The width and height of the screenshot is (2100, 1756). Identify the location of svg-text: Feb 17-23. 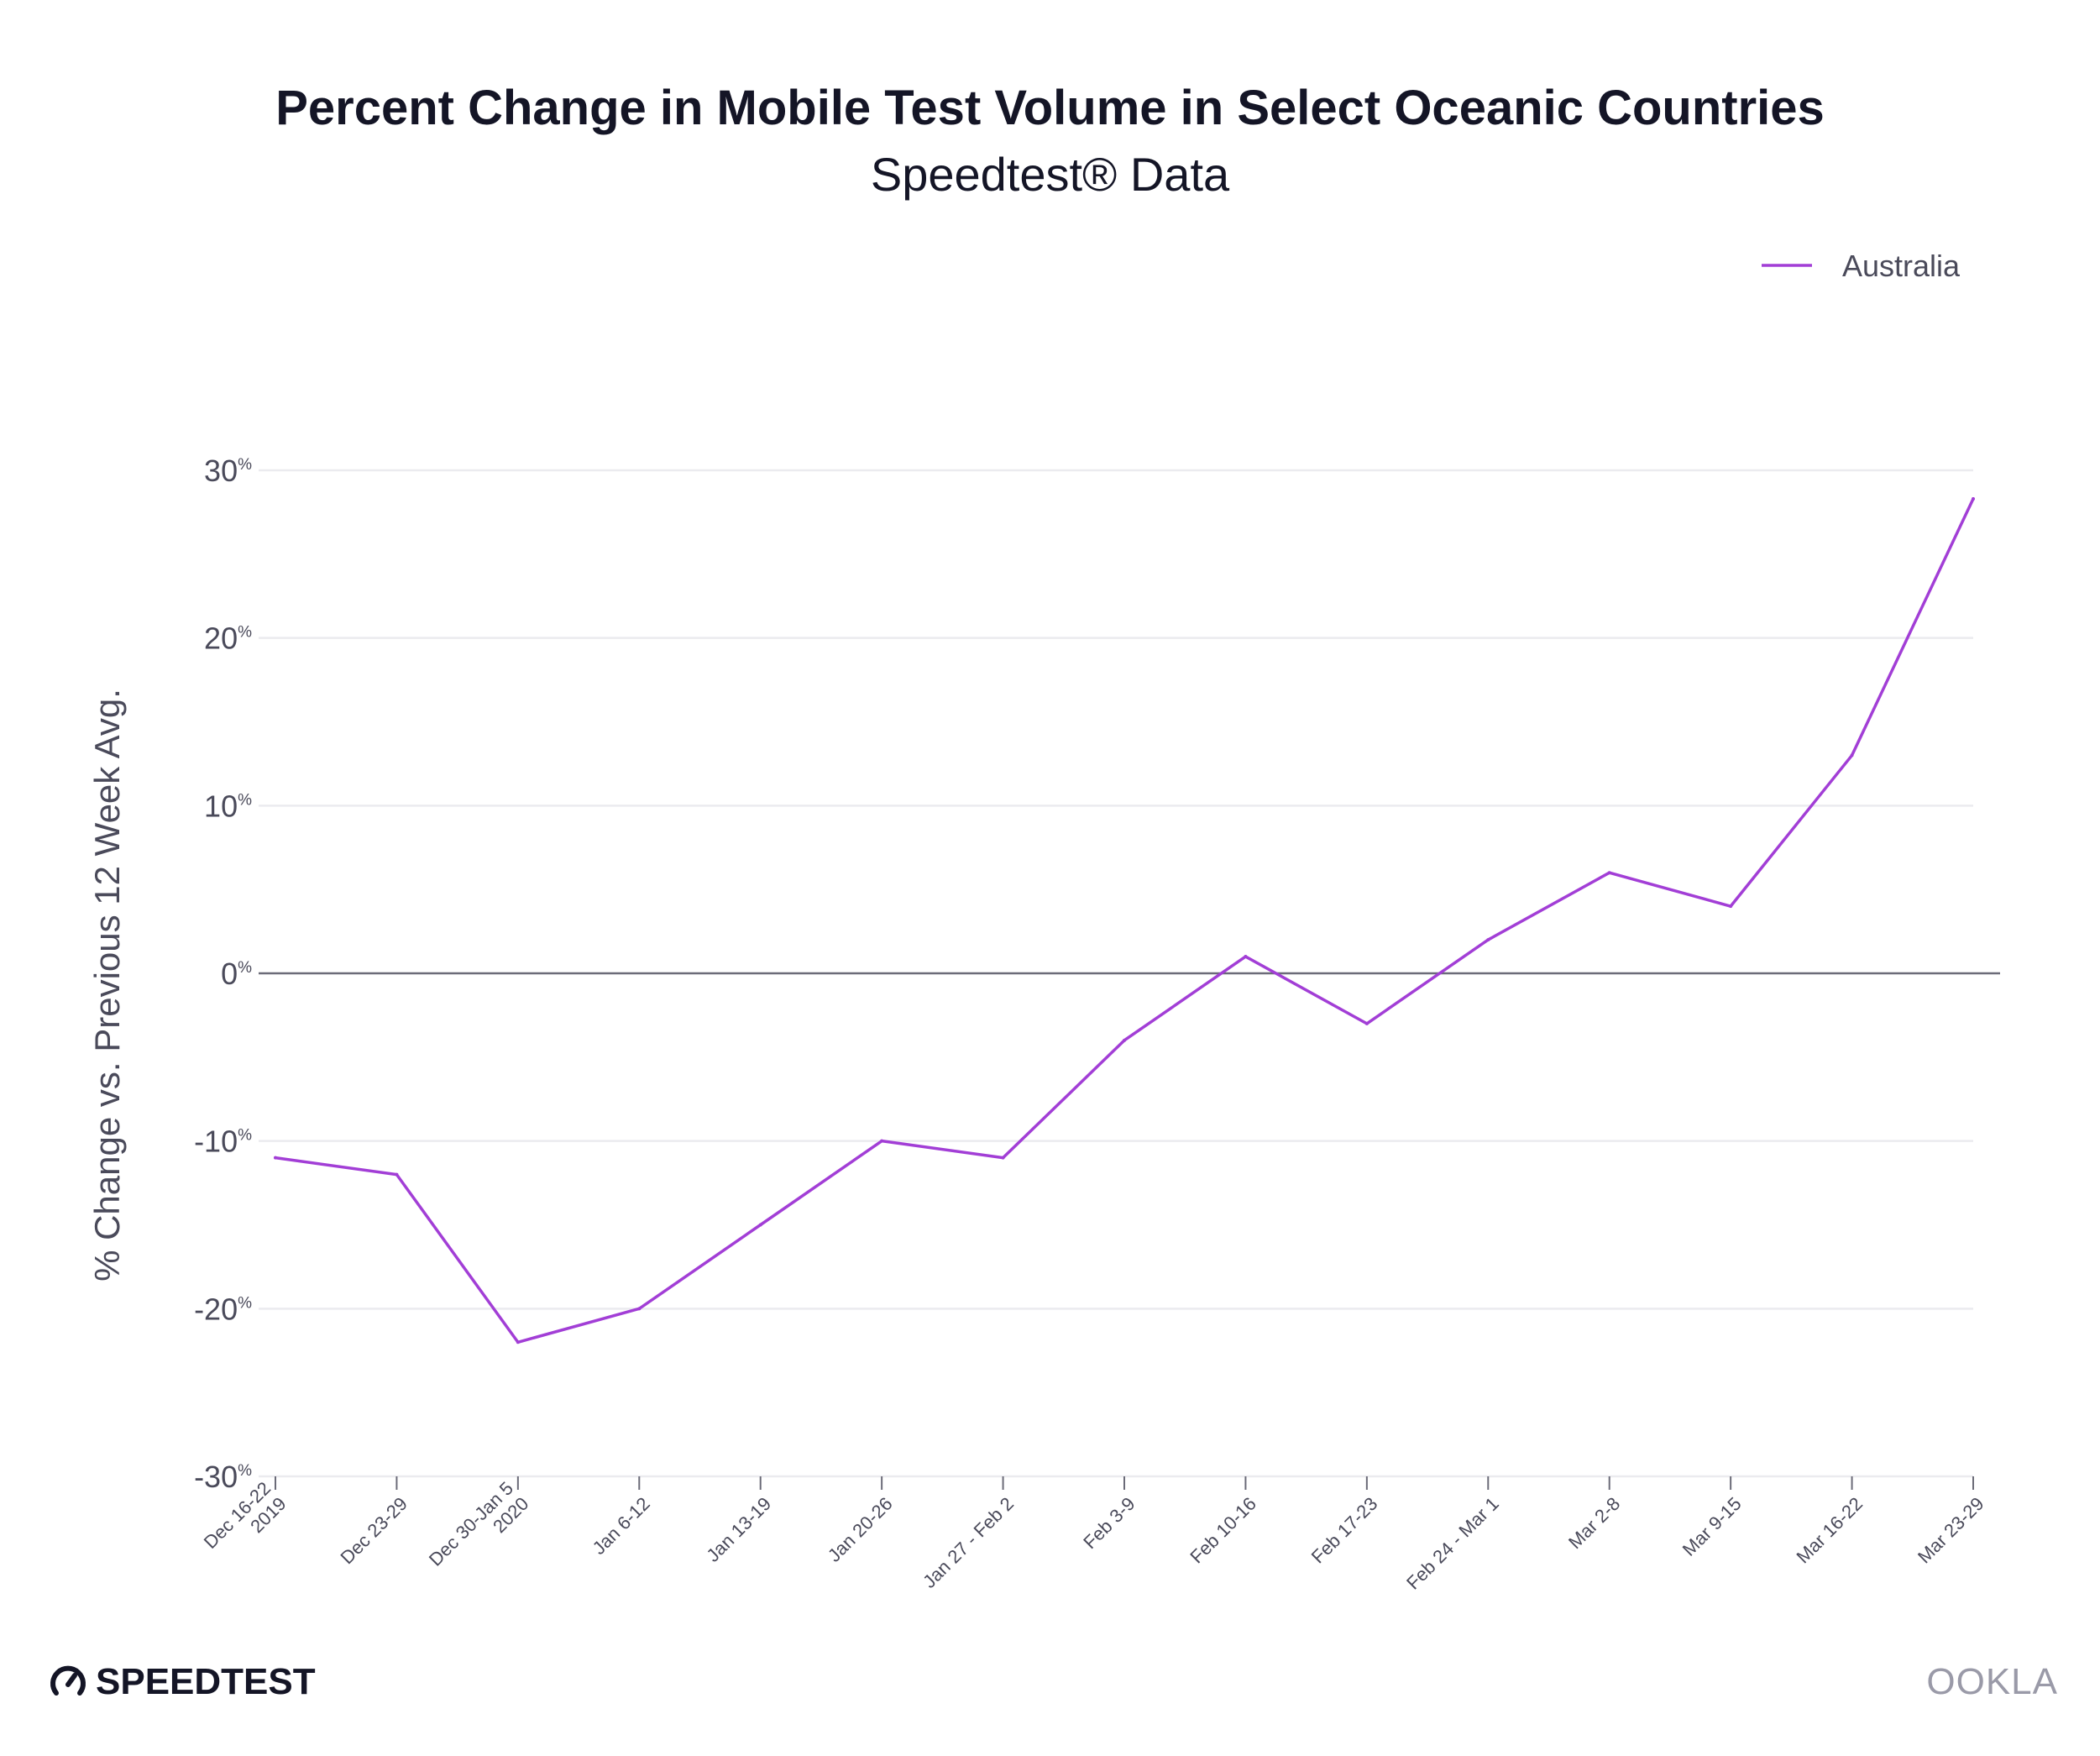
(1344, 1531).